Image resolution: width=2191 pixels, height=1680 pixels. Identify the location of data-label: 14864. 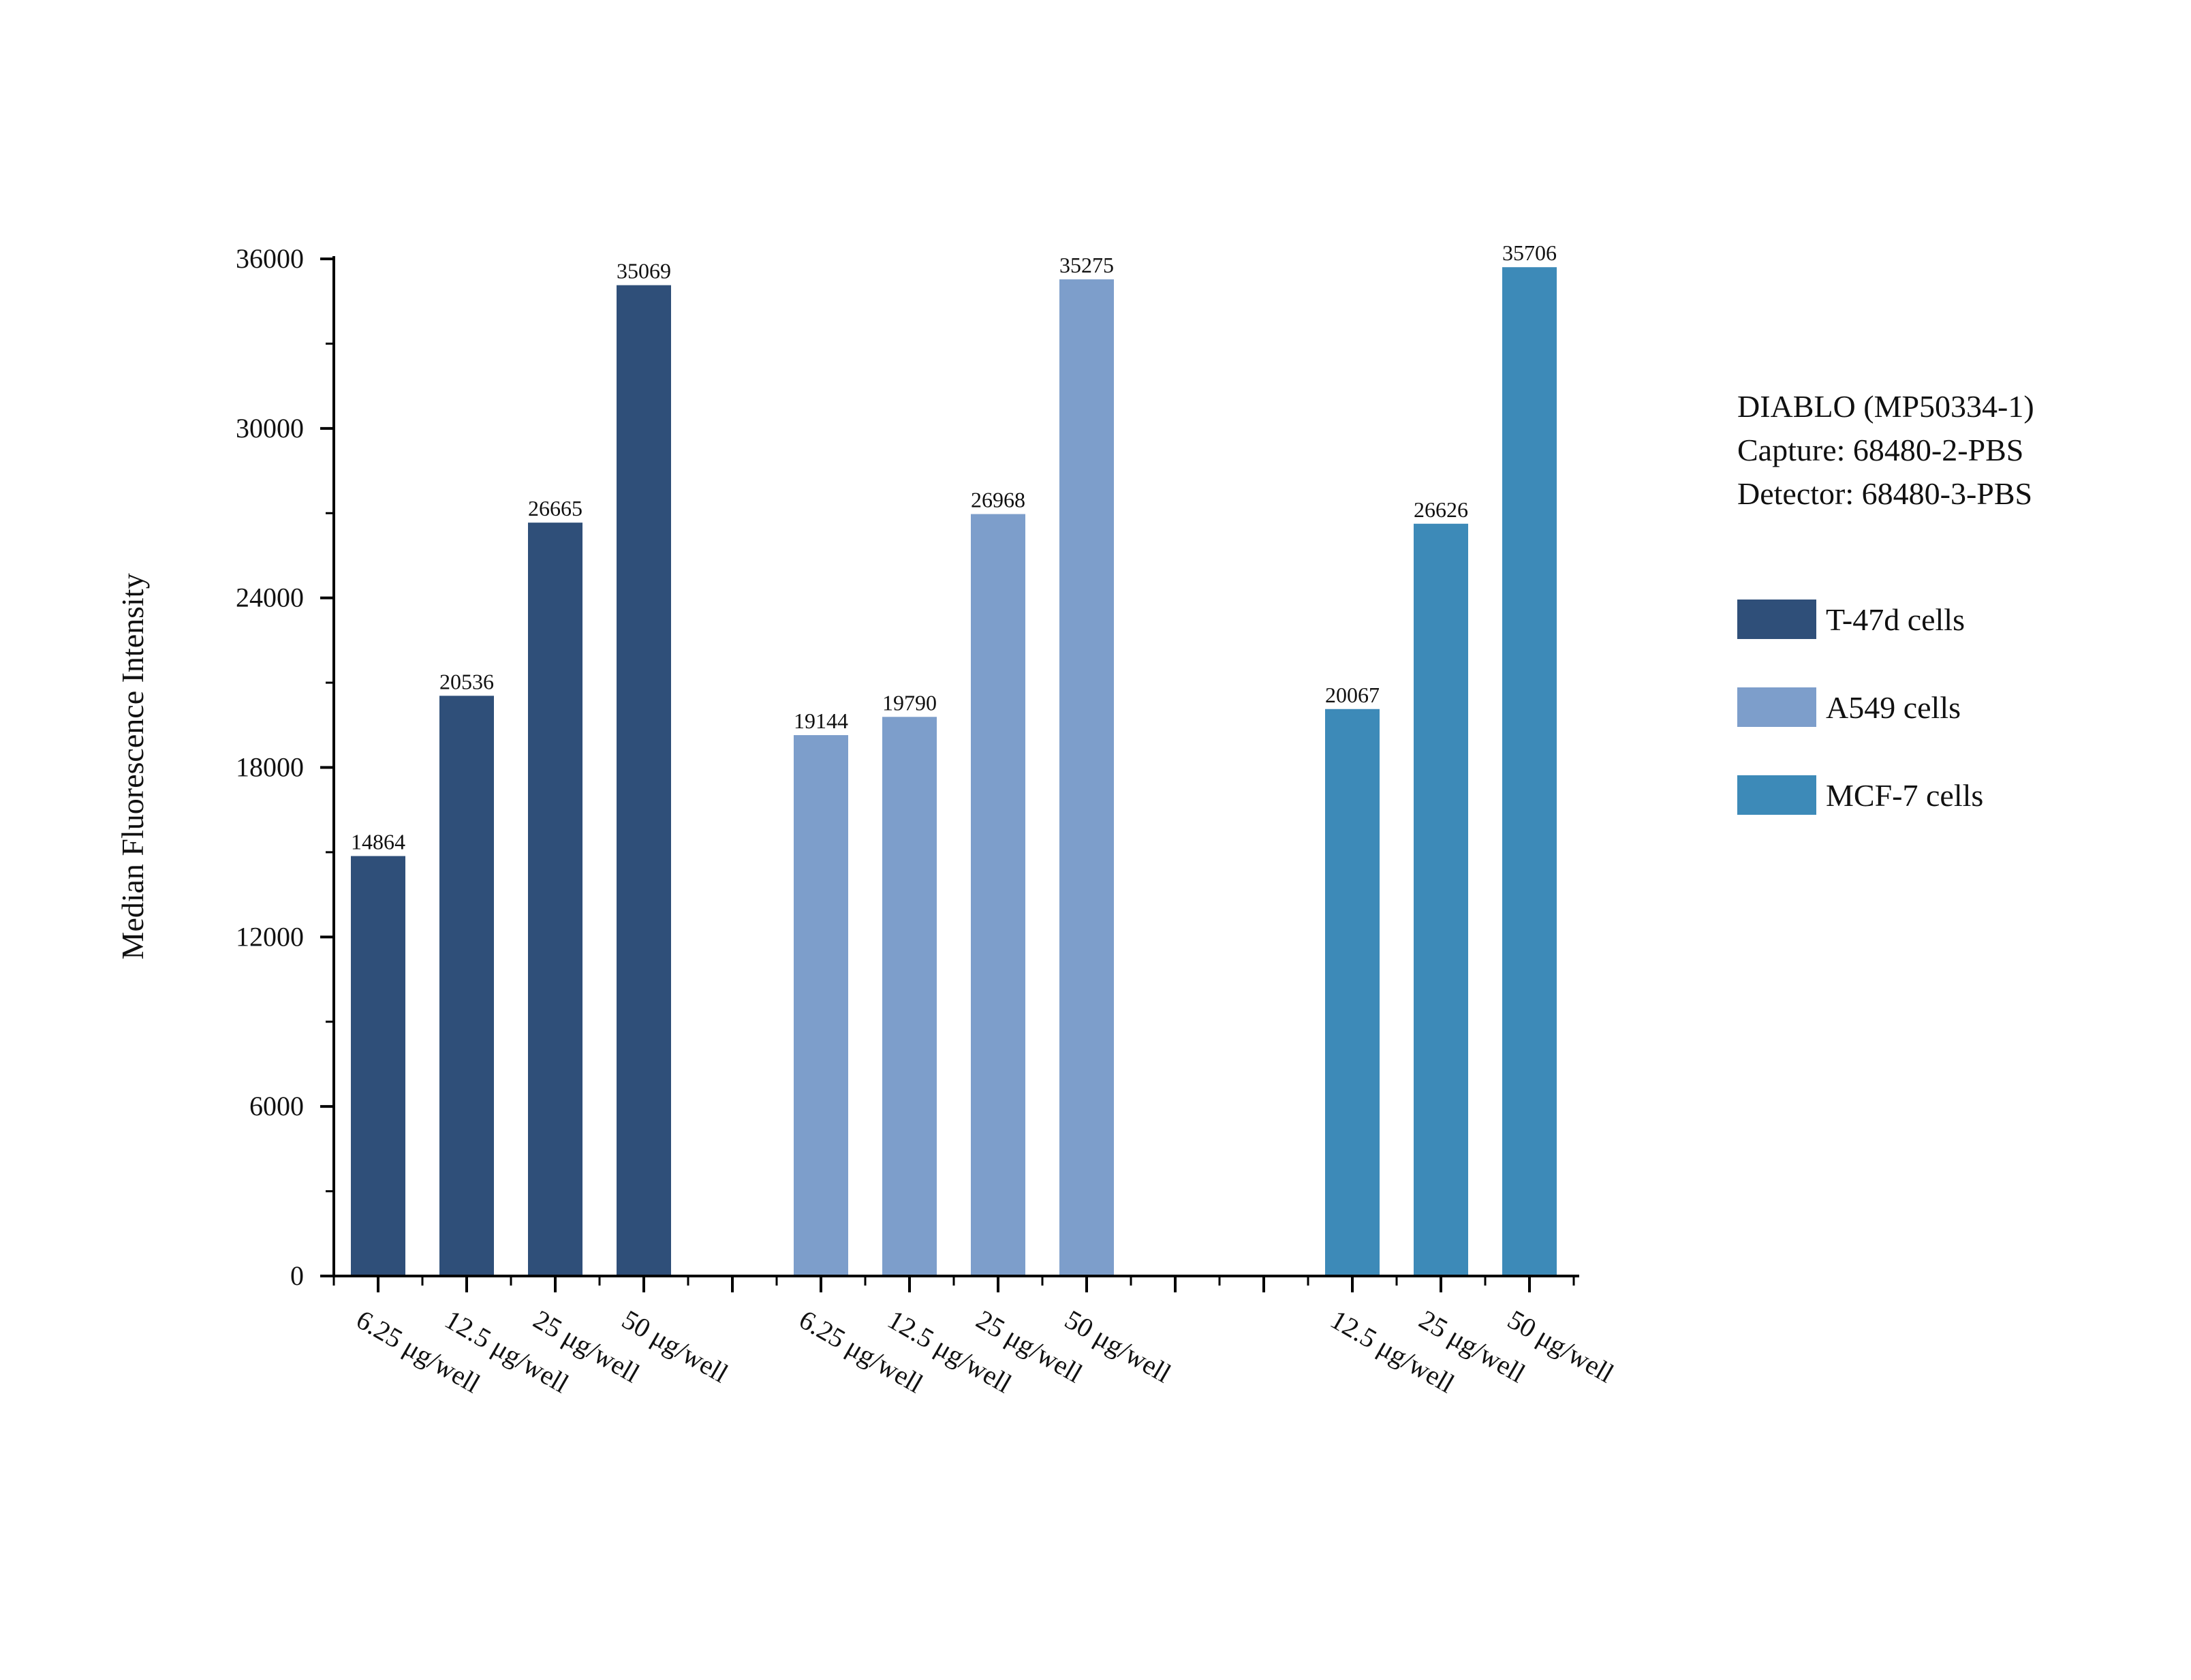
(378, 842).